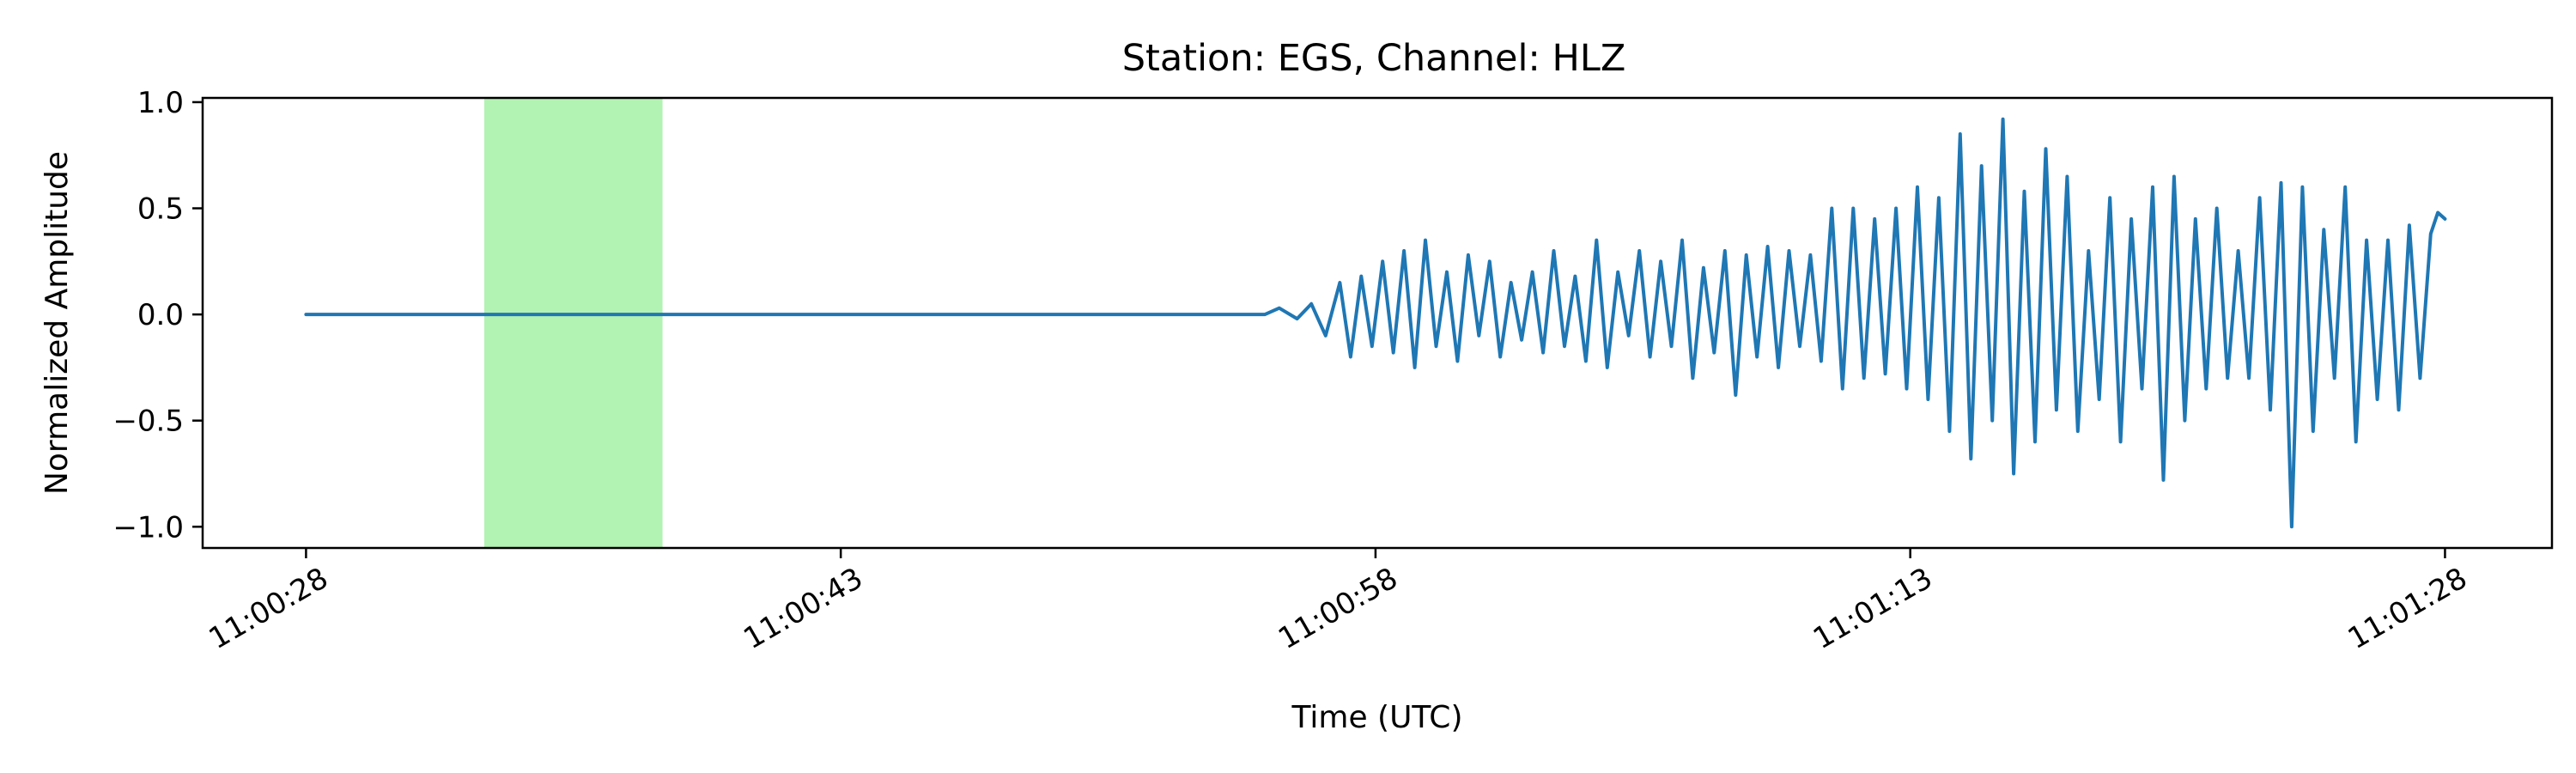  What do you see at coordinates (148, 527) in the screenshot?
I see `y-tick-label: −1.0` at bounding box center [148, 527].